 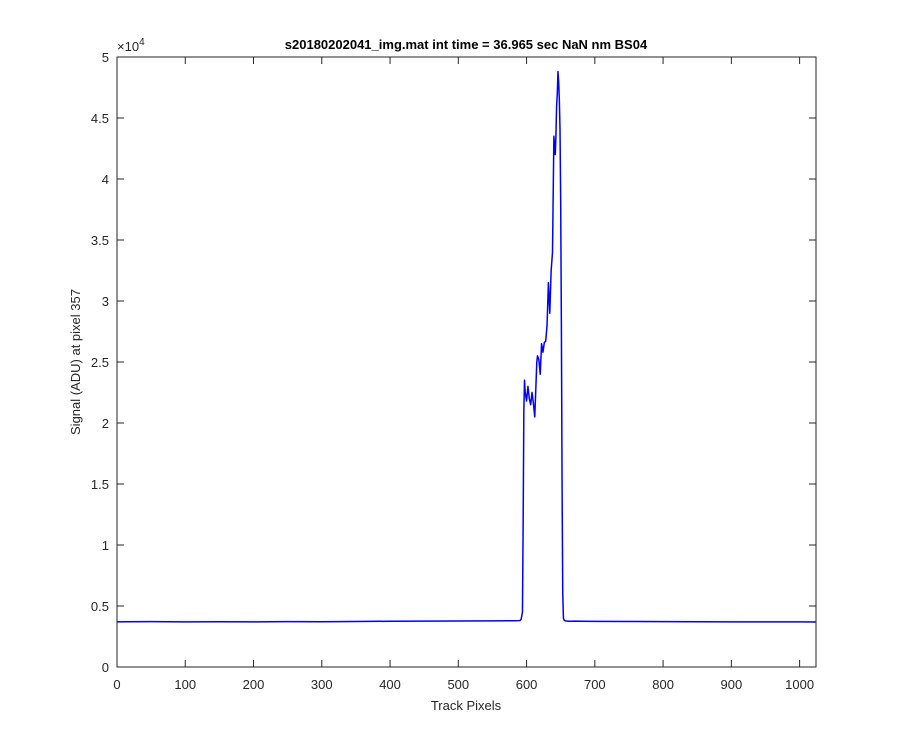 What do you see at coordinates (75, 362) in the screenshot?
I see `y-axis-label: Signal (ADU) at pixel 357` at bounding box center [75, 362].